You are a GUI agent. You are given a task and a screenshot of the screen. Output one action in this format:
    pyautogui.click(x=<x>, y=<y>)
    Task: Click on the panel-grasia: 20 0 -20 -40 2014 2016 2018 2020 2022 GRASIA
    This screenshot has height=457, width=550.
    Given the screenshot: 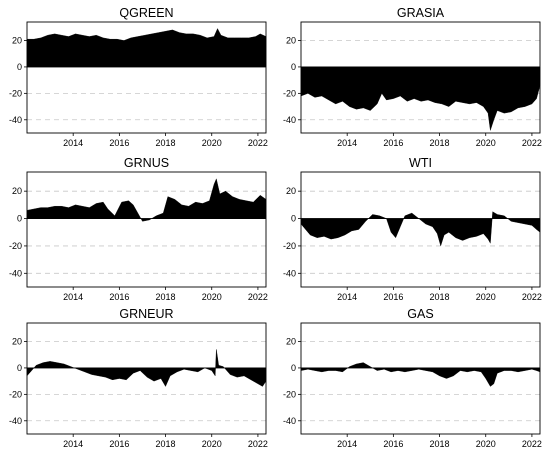 What is the action you would take?
    pyautogui.click(x=412, y=77)
    